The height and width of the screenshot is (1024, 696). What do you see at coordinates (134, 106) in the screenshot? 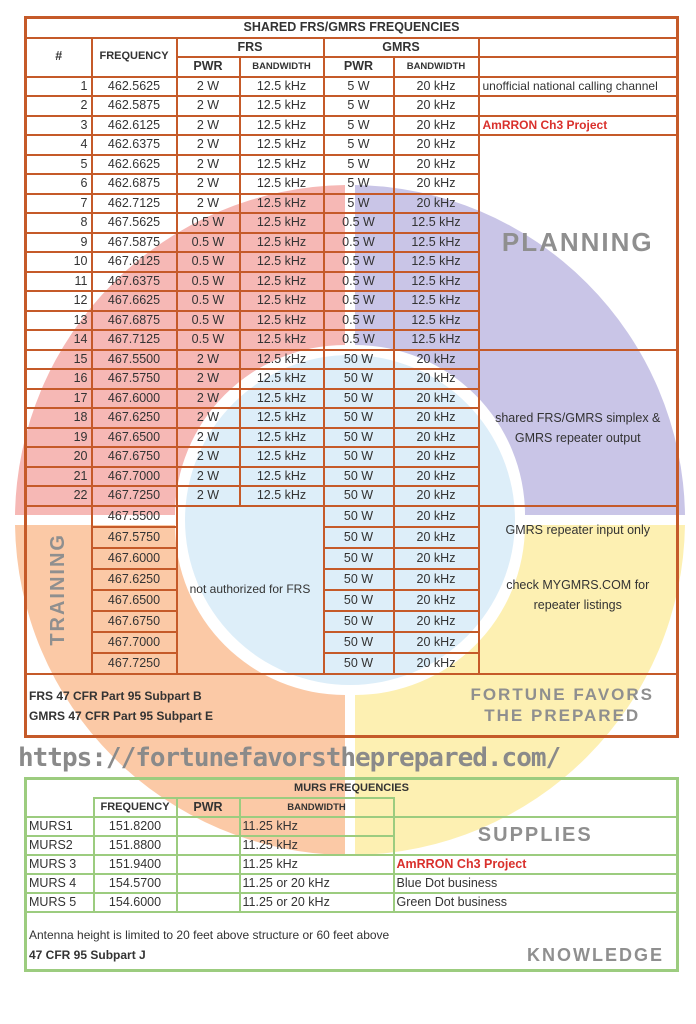
I see `frequency-cell: 462.5875` at bounding box center [134, 106].